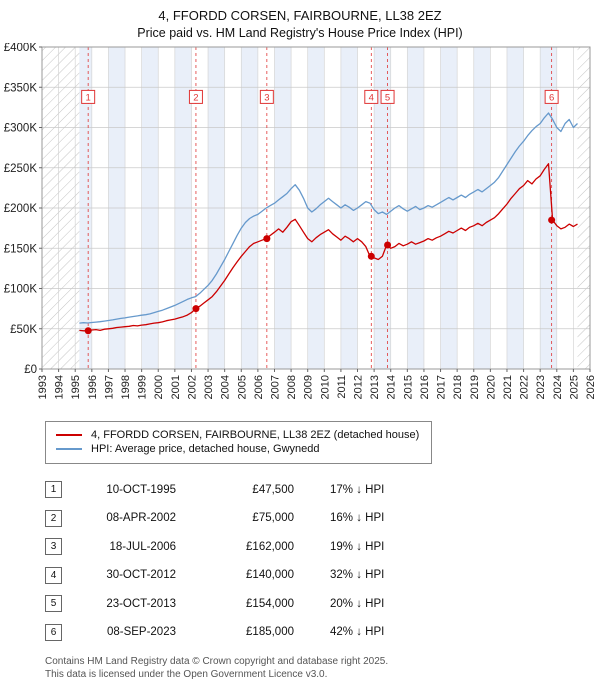  What do you see at coordinates (270, 632) in the screenshot?
I see `sale-price: £185,000` at bounding box center [270, 632].